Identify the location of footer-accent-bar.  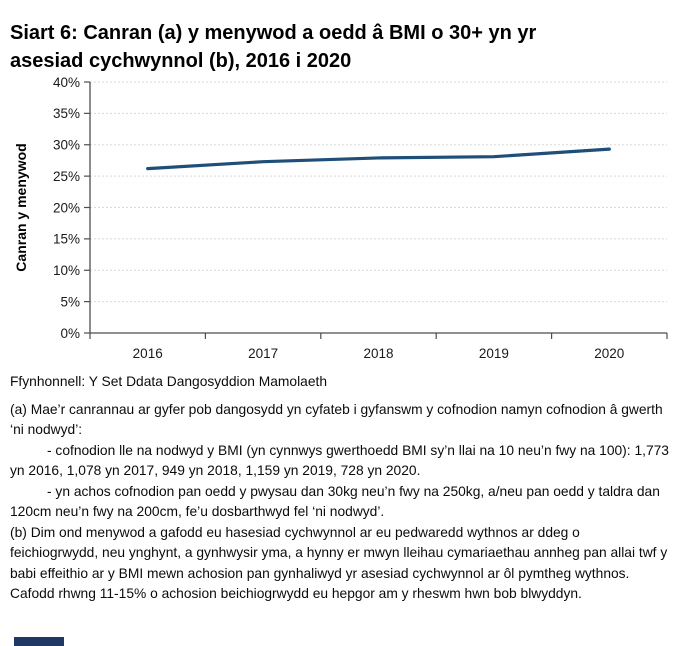
(39, 641).